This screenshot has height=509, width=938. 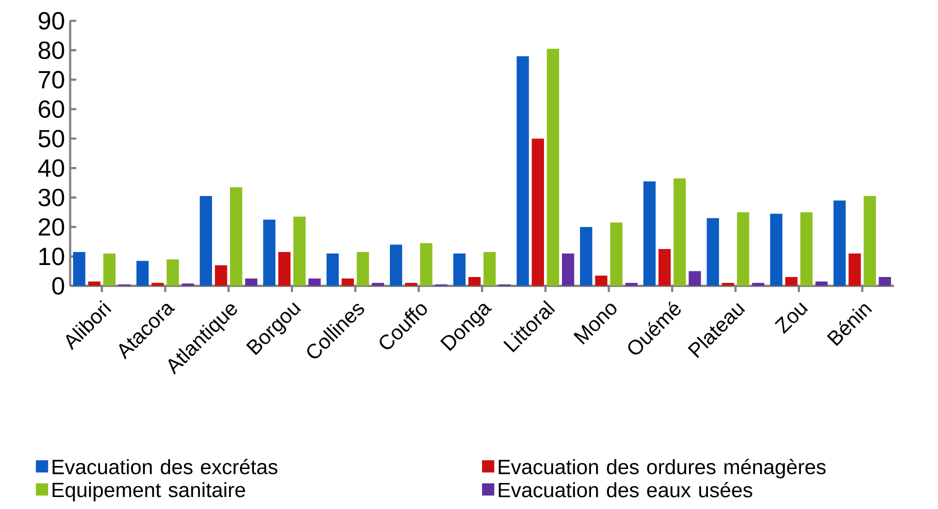 What do you see at coordinates (51, 21) in the screenshot?
I see `y-tick-label: 90` at bounding box center [51, 21].